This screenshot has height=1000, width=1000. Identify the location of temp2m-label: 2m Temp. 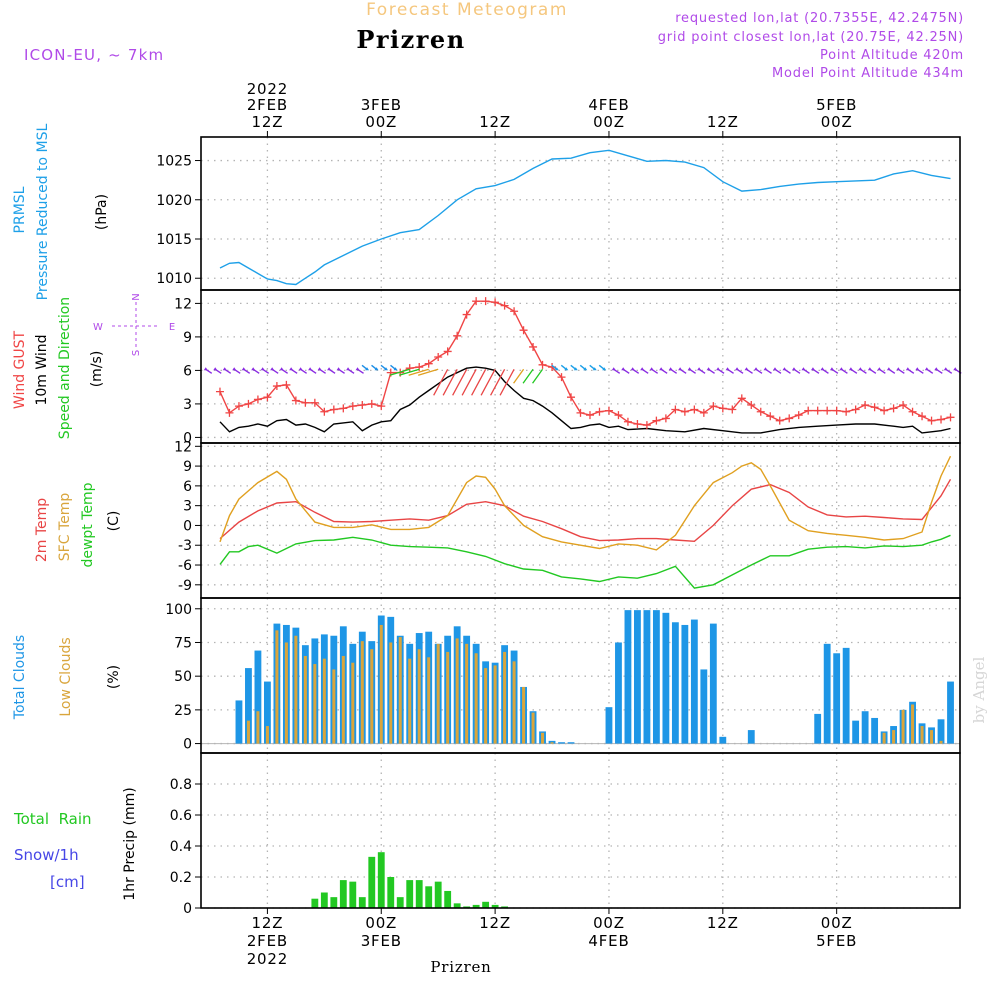
(42, 530).